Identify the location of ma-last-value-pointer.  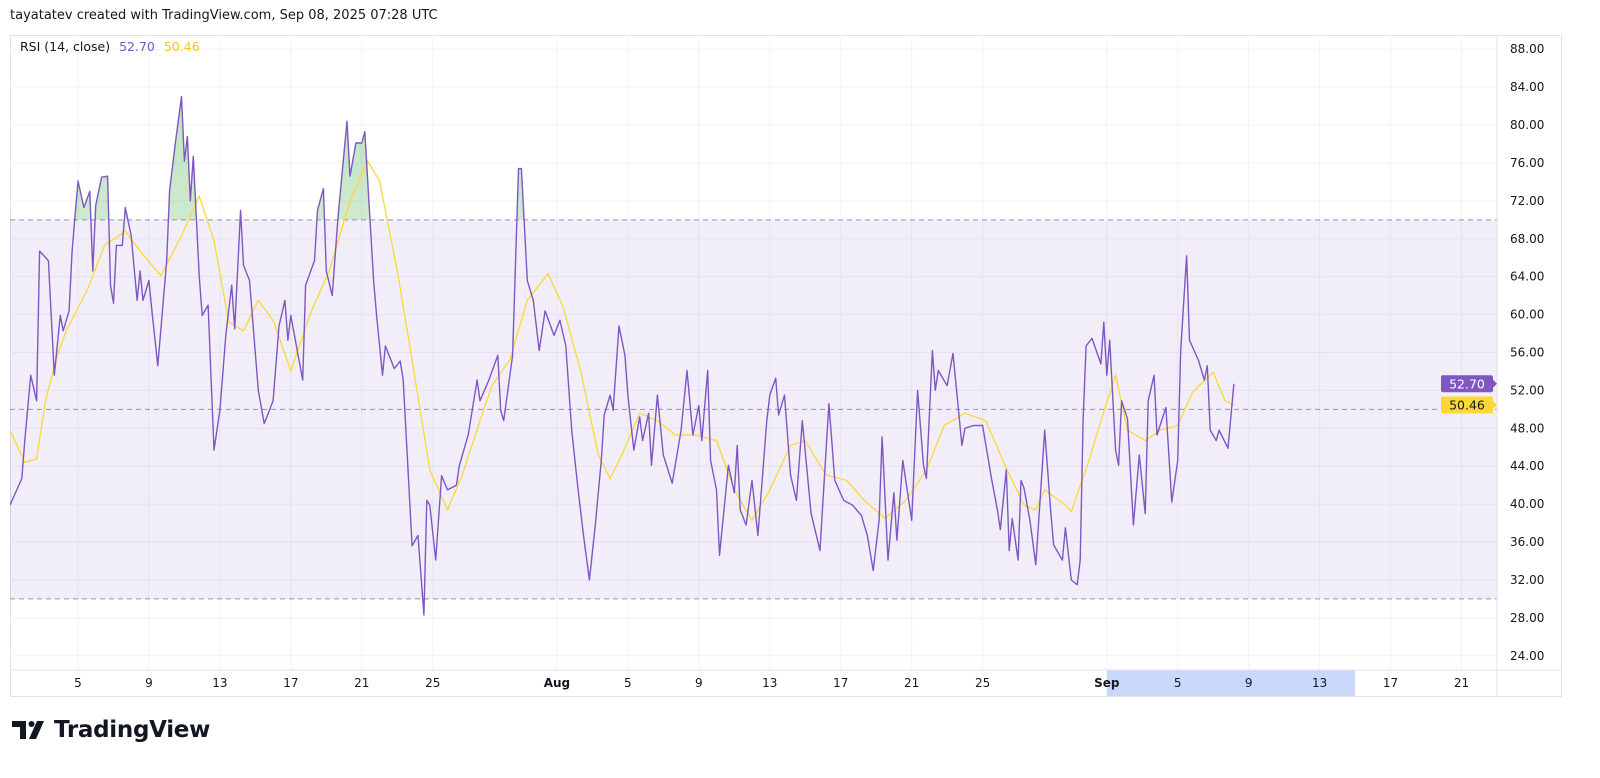
(1495, 405).